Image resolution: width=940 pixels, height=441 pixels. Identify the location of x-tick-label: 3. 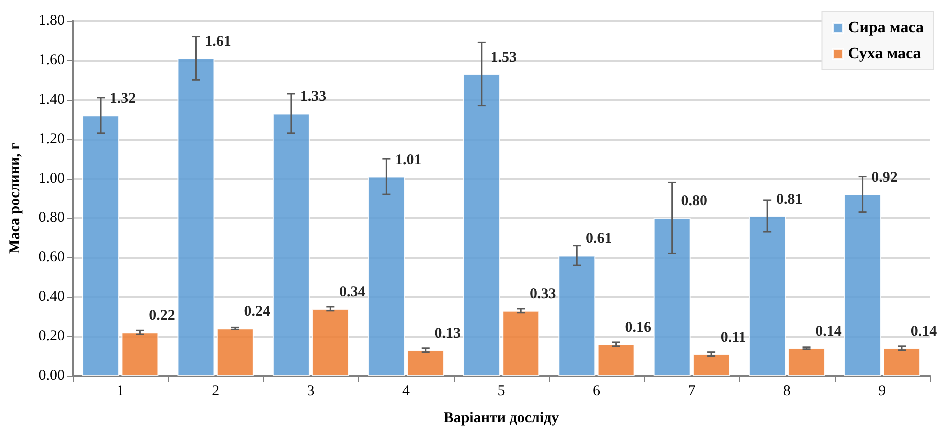
(311, 392).